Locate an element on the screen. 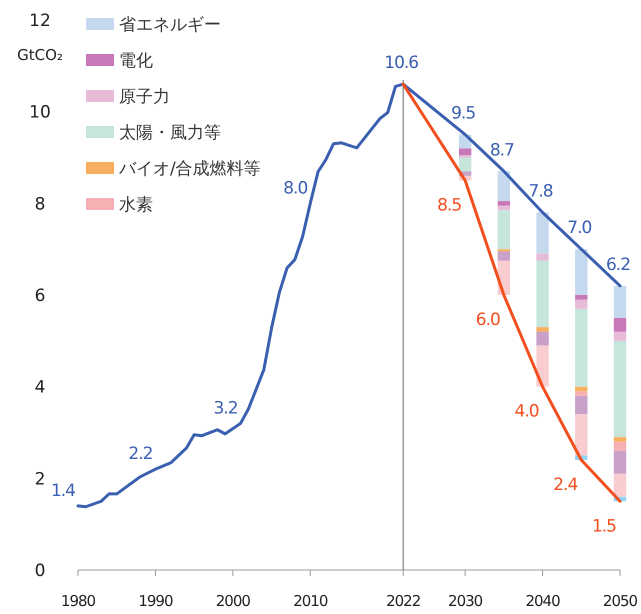 This screenshot has height=614, width=641. data-label: 7.0 is located at coordinates (579, 228).